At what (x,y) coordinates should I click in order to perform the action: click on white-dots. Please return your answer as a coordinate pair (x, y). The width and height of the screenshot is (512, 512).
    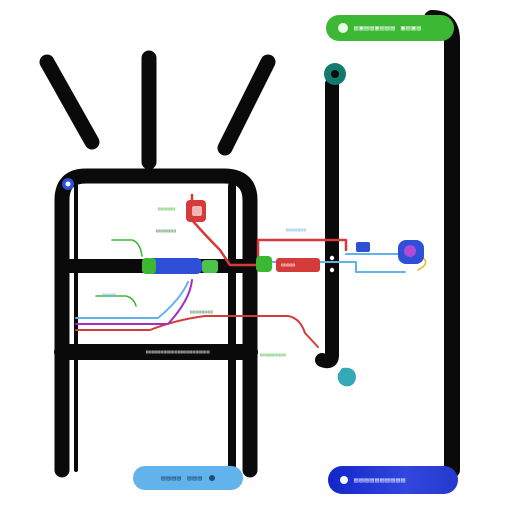
    Looking at the image, I should click on (332, 264).